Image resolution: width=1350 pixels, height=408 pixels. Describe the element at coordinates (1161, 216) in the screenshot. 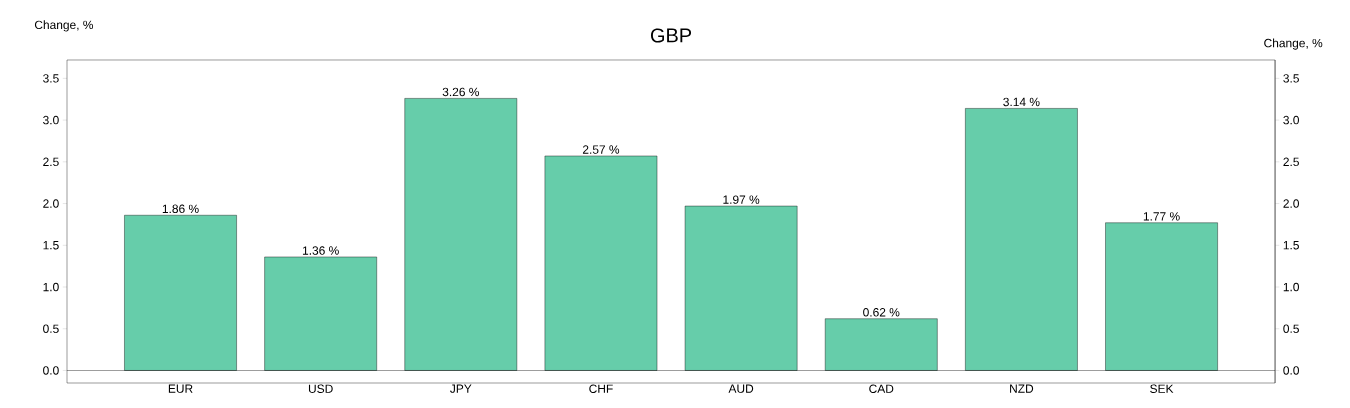

I see `data-label: 1.77 %` at that location.